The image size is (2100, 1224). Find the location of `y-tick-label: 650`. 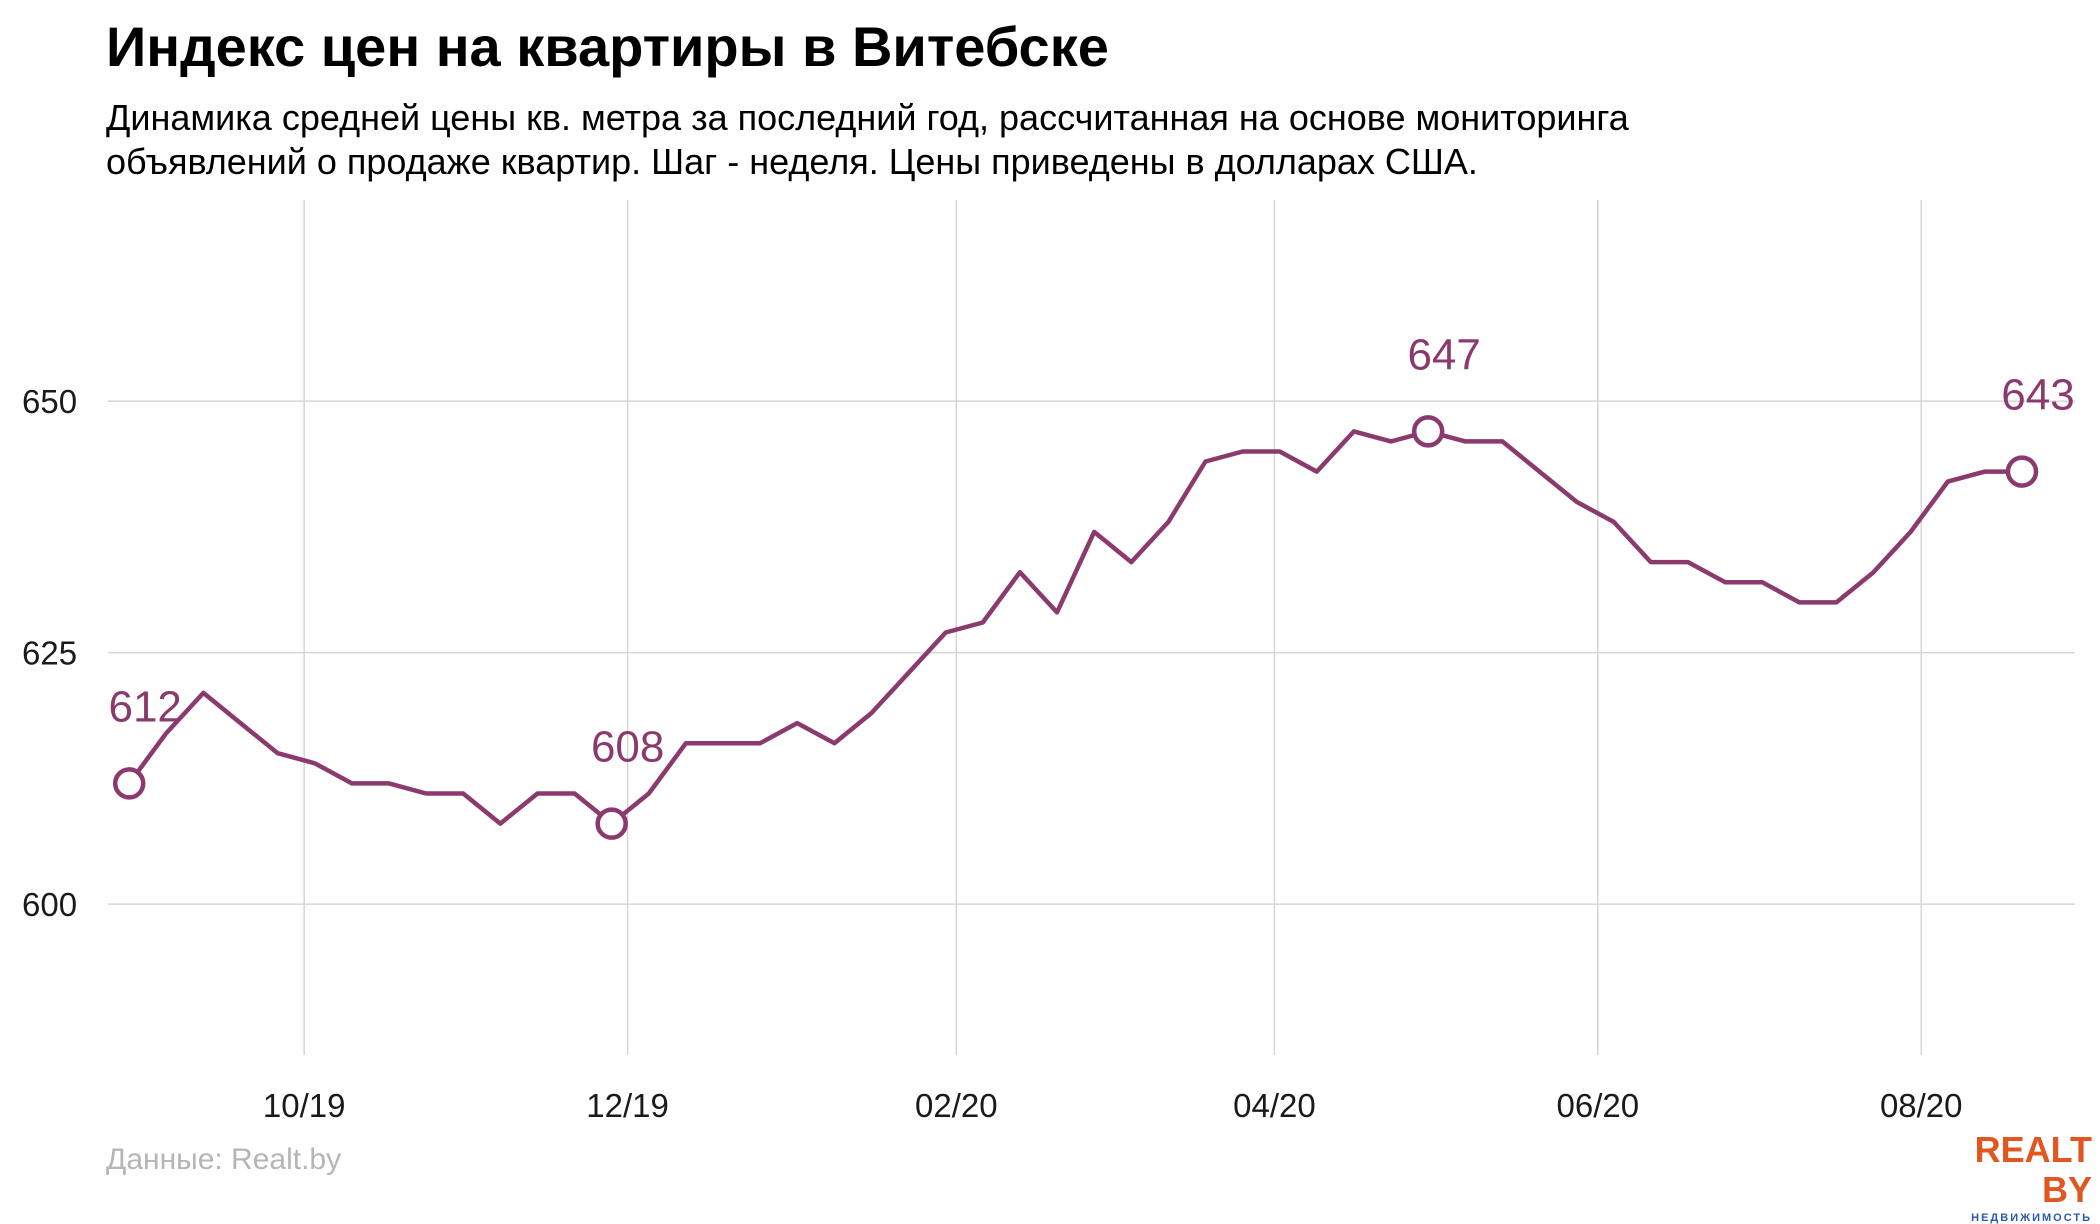

y-tick-label: 650 is located at coordinates (49, 401).